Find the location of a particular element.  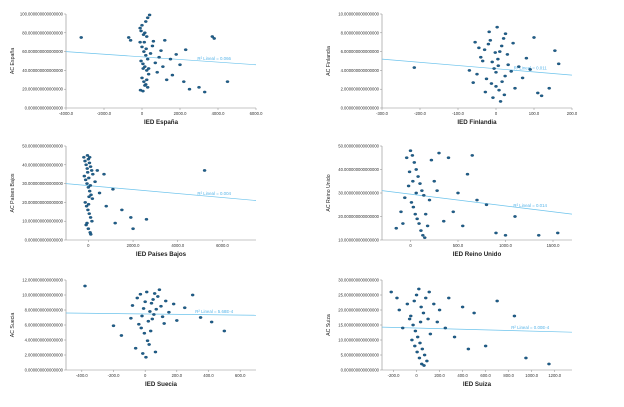

x-tick-label: 600.0 is located at coordinates (485, 375).